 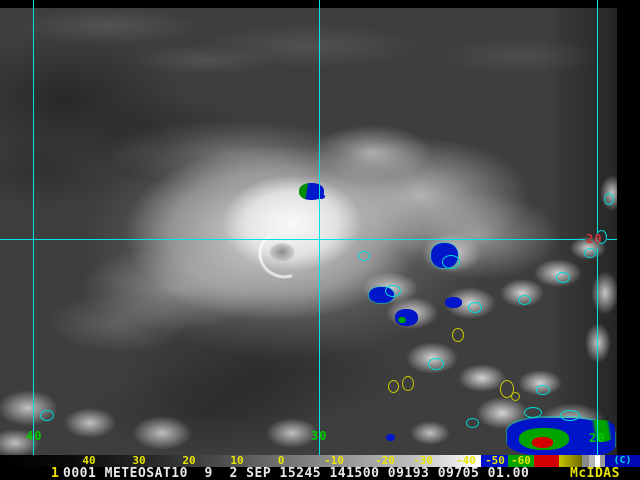 I want to click on latitude-line-20n-stub, so click(x=612, y=239).